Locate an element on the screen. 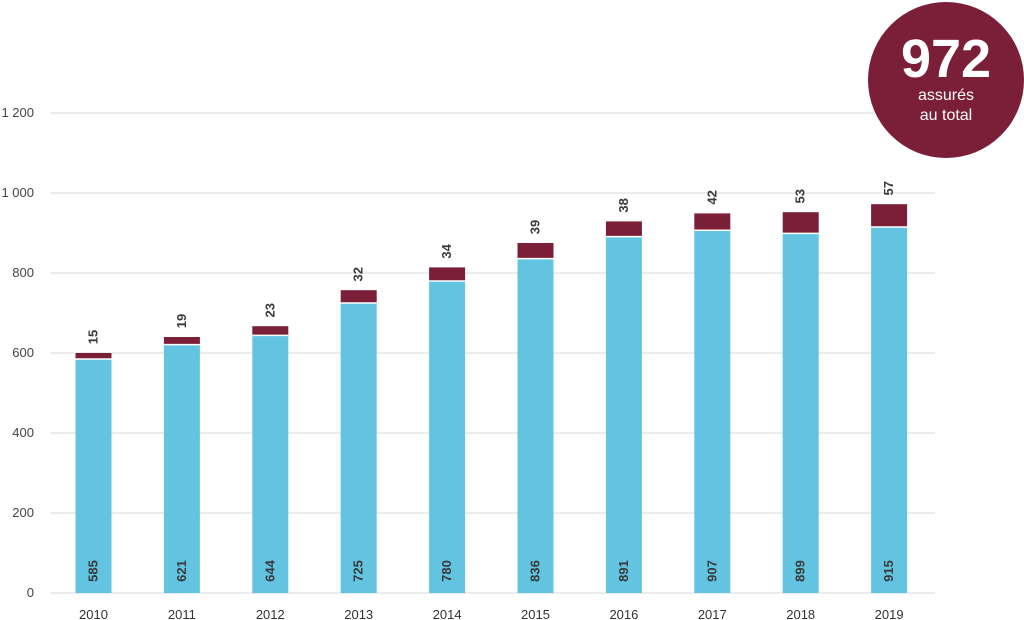 This screenshot has height=620, width=1024. y-tick-label: 1 000 is located at coordinates (17, 192).